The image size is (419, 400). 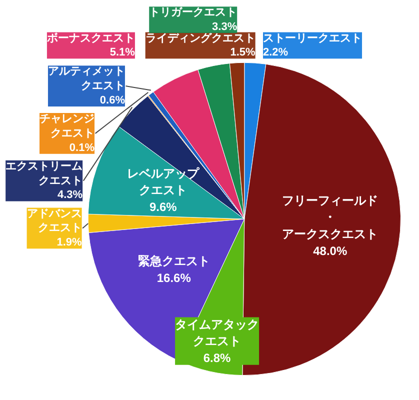 I want to click on slice-label: ストーリークエスト, so click(x=312, y=38).